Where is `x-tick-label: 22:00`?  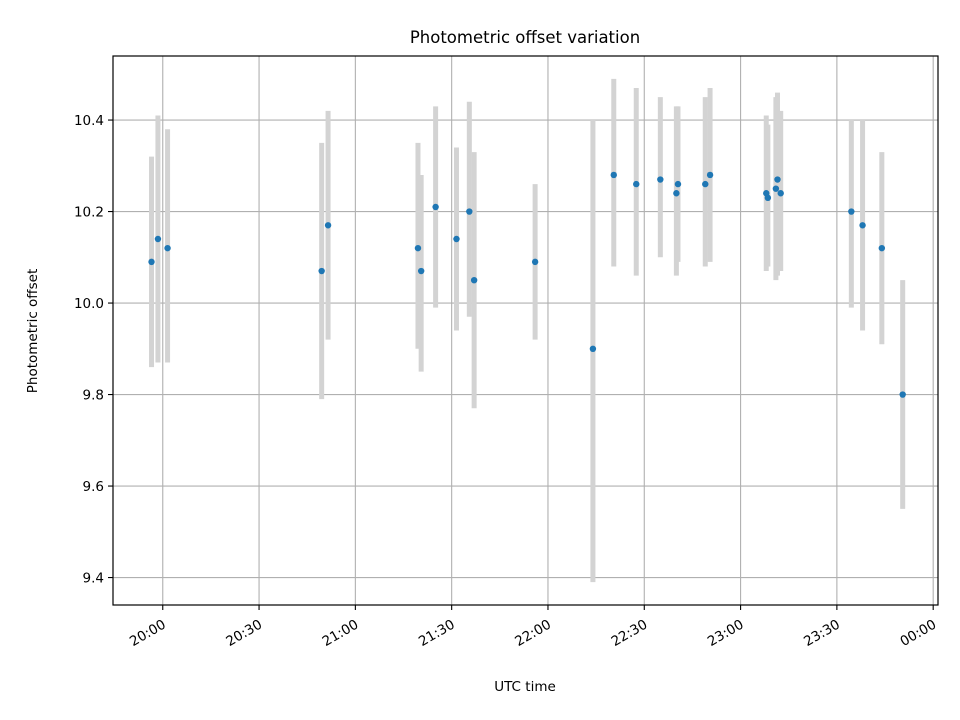 x-tick-label: 22:00 is located at coordinates (533, 633).